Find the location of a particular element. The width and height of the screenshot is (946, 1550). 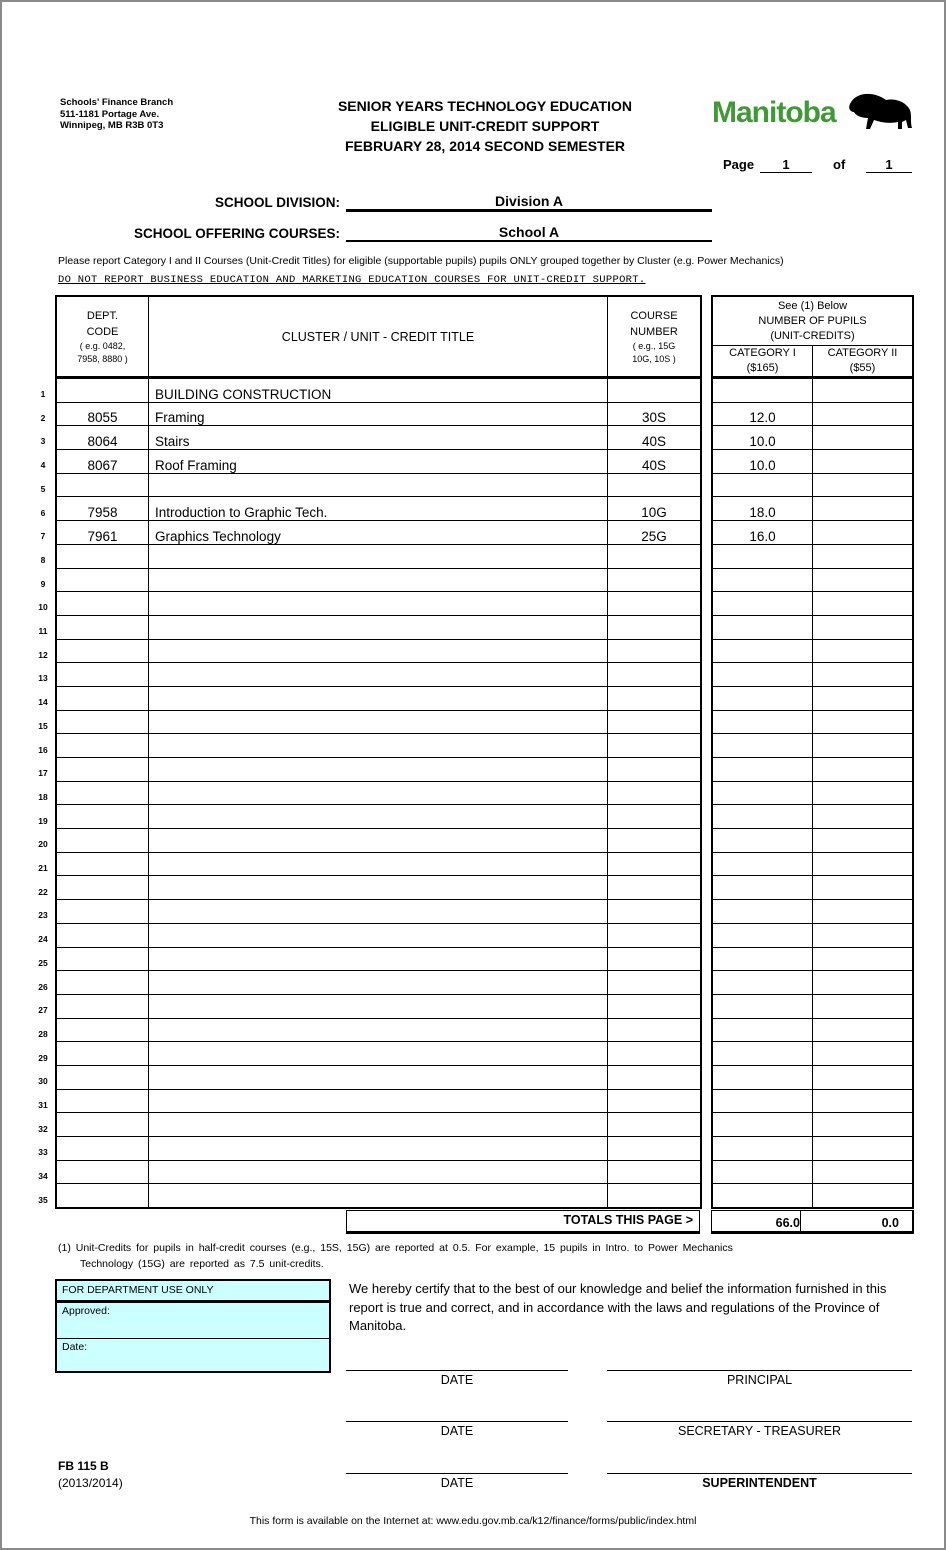

title-cell: Introduction to Graphic Tech. is located at coordinates (378, 508).